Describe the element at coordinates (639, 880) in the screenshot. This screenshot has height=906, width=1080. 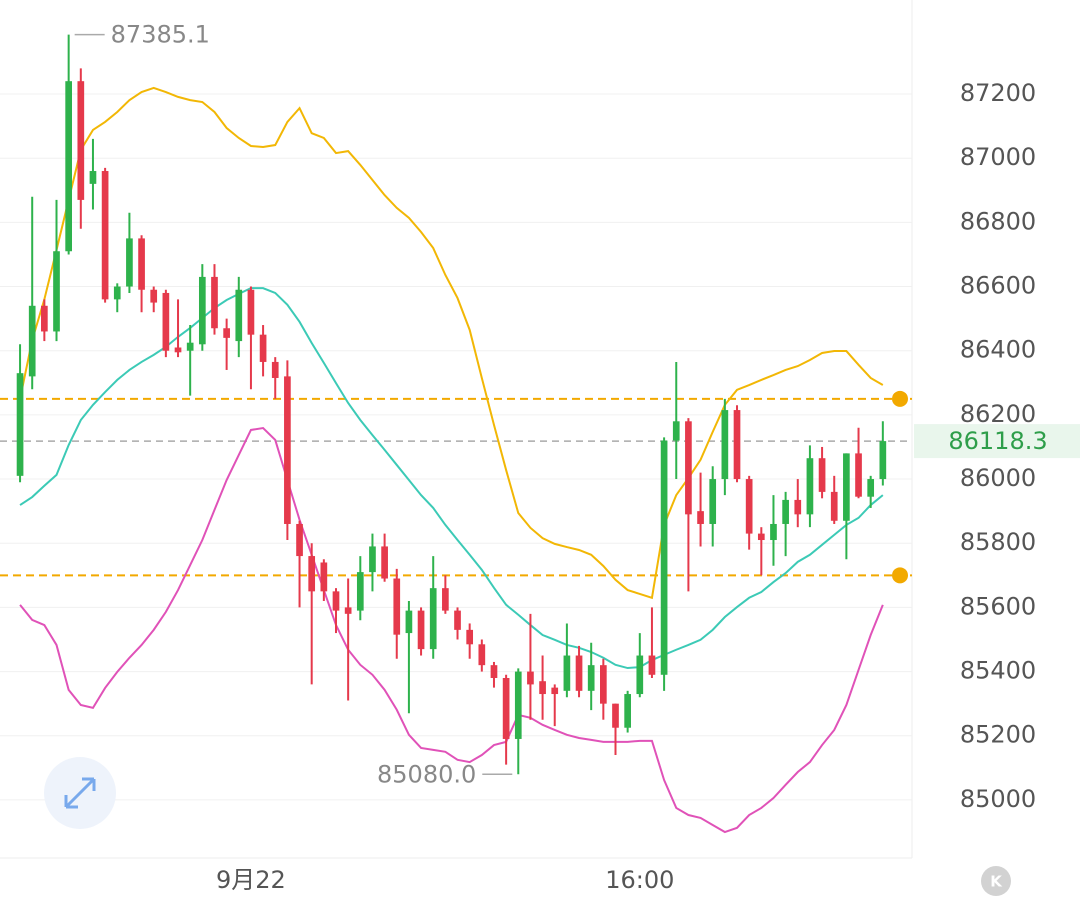
I see `x-tick-label: 16:00` at that location.